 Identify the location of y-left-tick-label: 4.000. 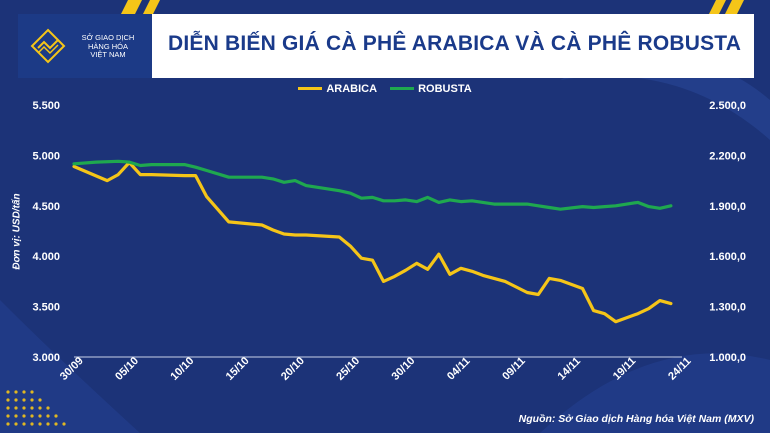
(46, 257).